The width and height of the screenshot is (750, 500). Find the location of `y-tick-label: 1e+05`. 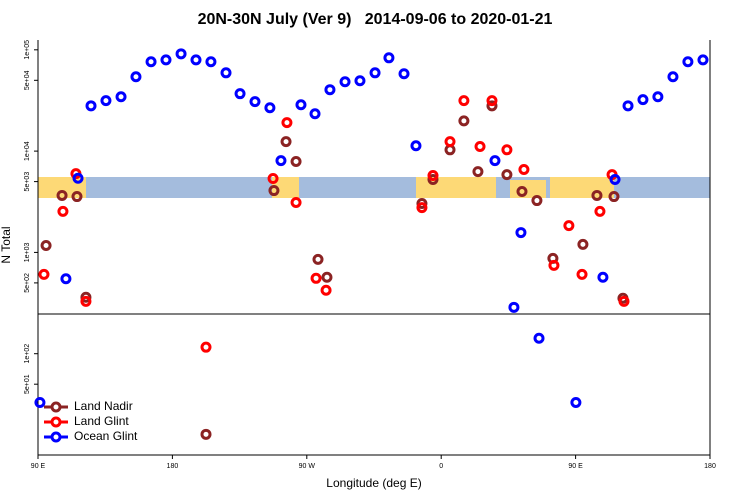

y-tick-label: 1e+05 is located at coordinates (27, 50).